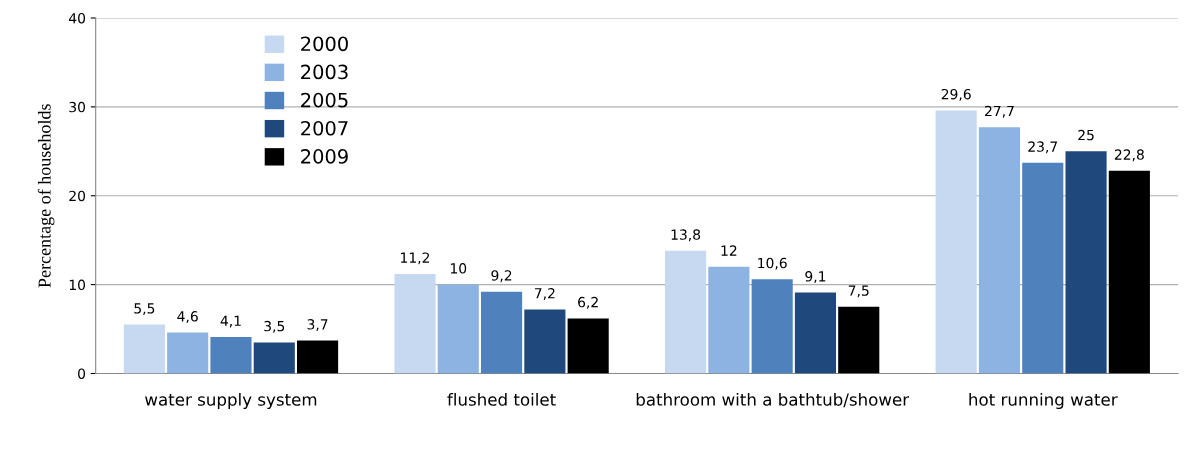 The height and width of the screenshot is (450, 1196). I want to click on data-label: 10, so click(458, 268).